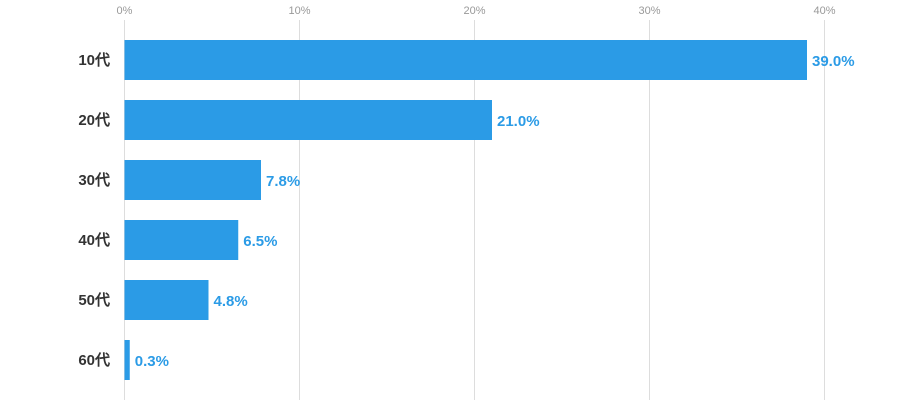 The height and width of the screenshot is (400, 900). What do you see at coordinates (283, 181) in the screenshot?
I see `value-label: 7.8%` at bounding box center [283, 181].